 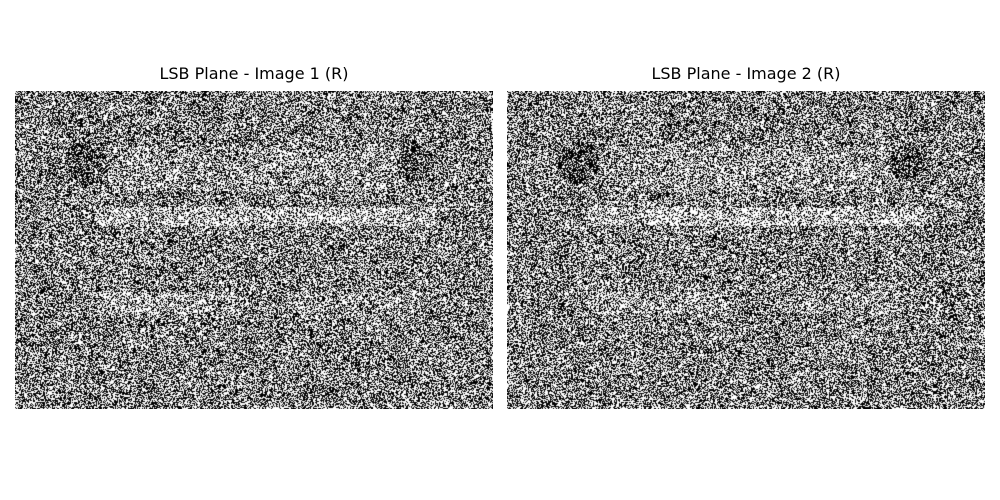 What do you see at coordinates (746, 73) in the screenshot?
I see `panel-title-image-2: LSB Plane - Image 2 (R)` at bounding box center [746, 73].